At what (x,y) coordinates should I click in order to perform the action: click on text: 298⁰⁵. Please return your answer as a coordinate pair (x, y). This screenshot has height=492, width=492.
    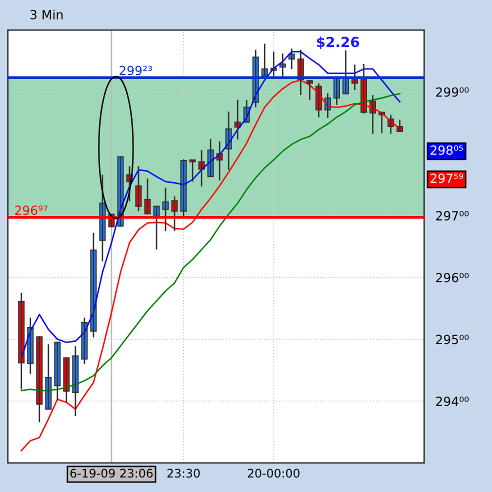
    Looking at the image, I should click on (446, 150).